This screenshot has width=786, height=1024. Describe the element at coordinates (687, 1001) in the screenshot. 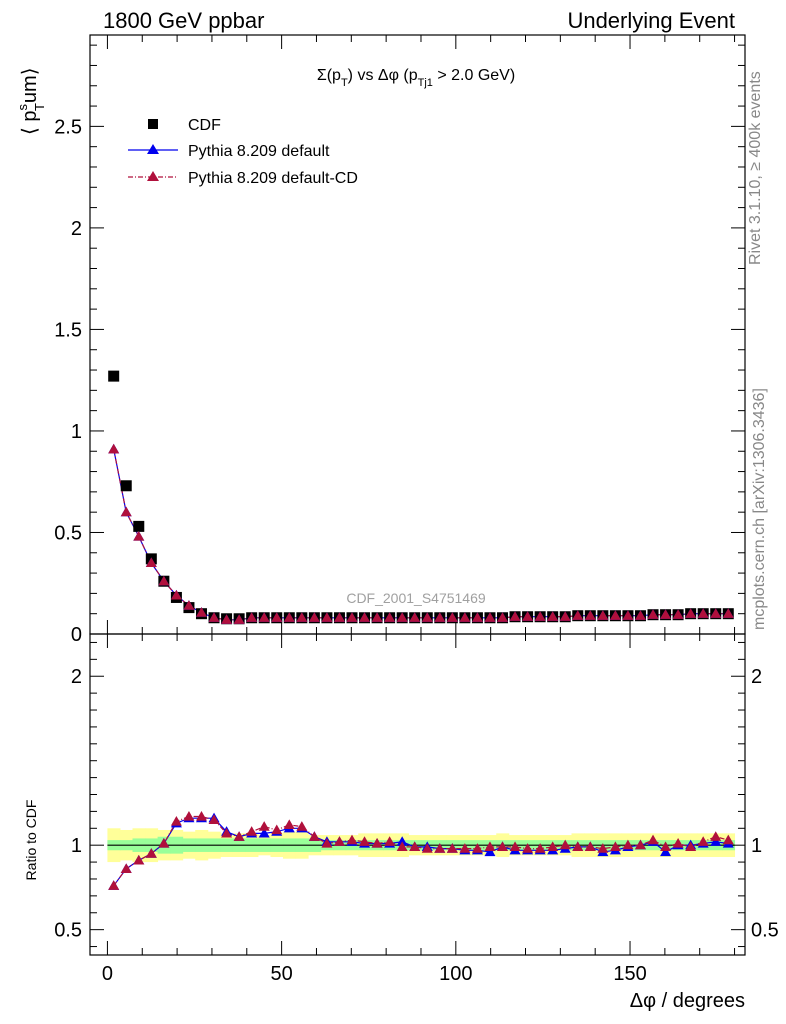

I see `x-axis-label: Δφ / degrees` at that location.